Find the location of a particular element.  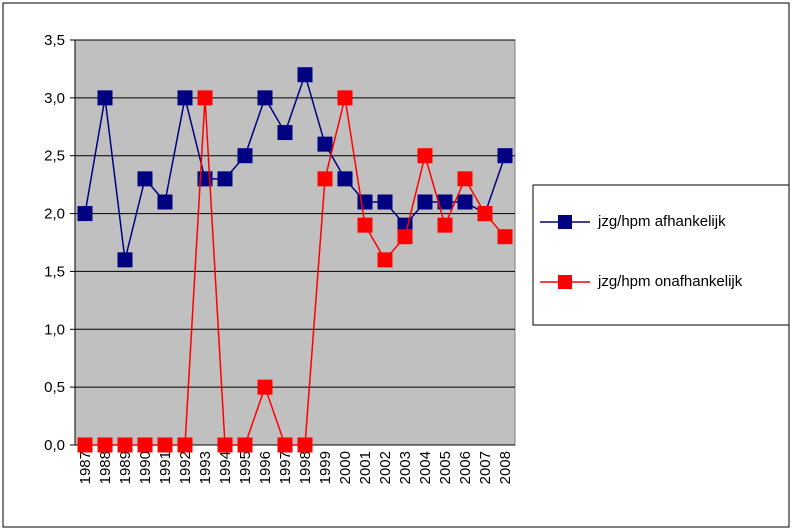

x-tick-label: 1999 is located at coordinates (325, 467).